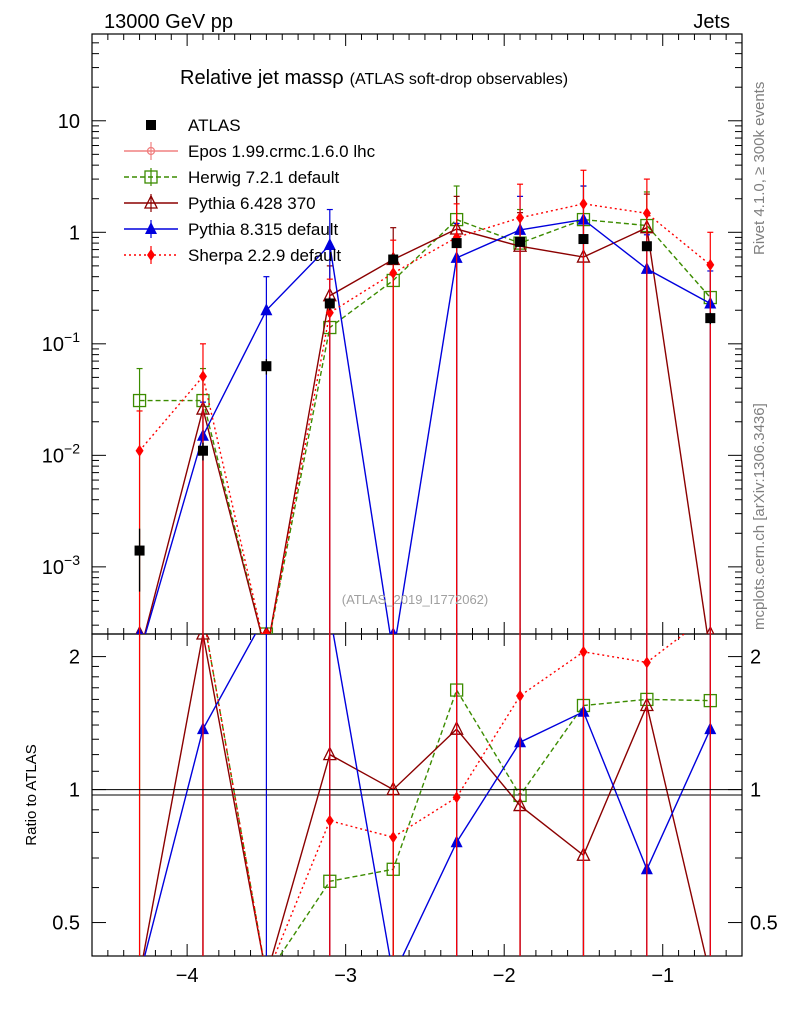  Describe the element at coordinates (61, 565) in the screenshot. I see `y-tick-label: 10⁻³` at that location.